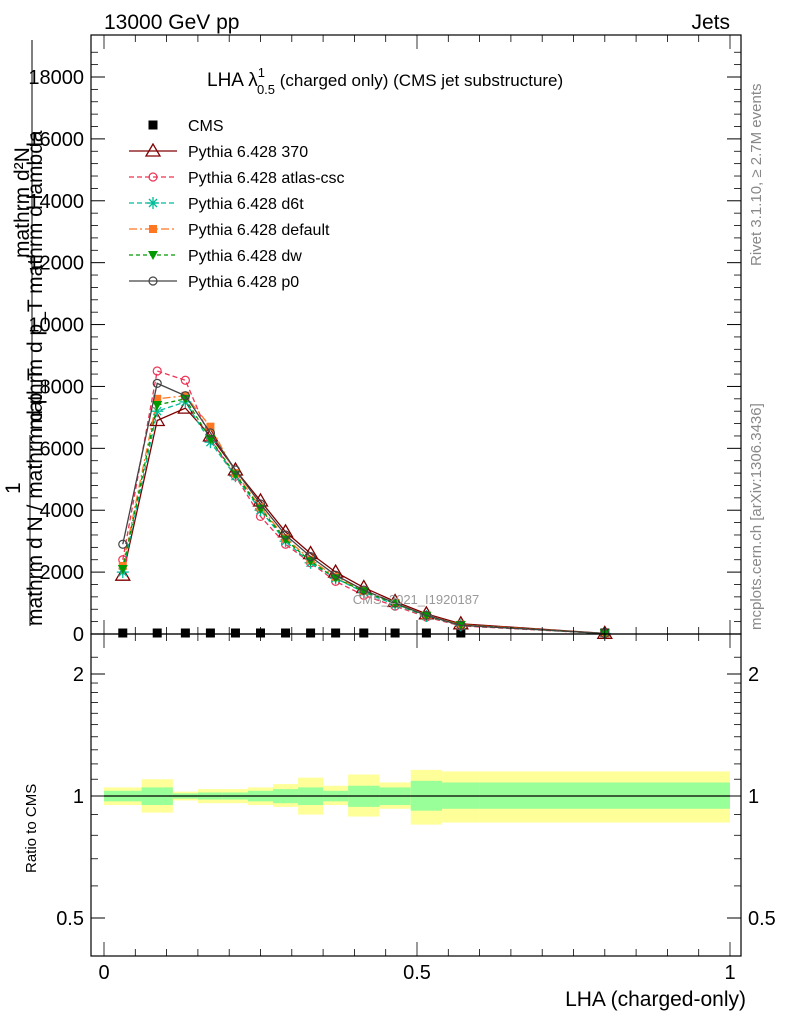  What do you see at coordinates (31, 828) in the screenshot?
I see `ratio-y-label: Ratio to CMS` at bounding box center [31, 828].